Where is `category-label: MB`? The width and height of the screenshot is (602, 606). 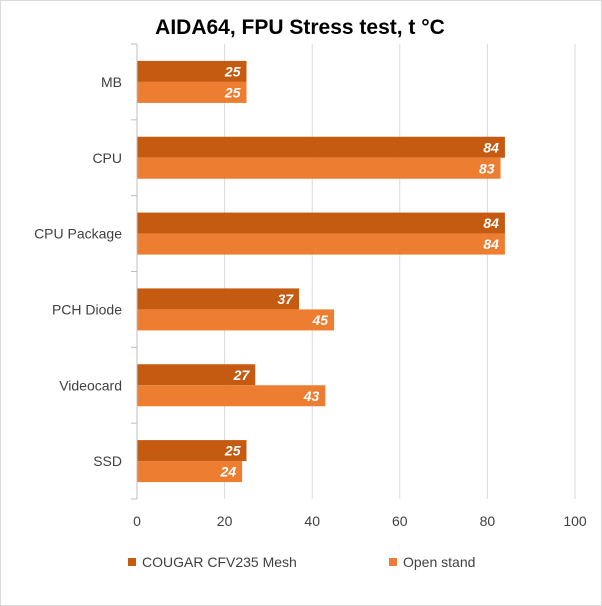
category-label: MB is located at coordinates (111, 82).